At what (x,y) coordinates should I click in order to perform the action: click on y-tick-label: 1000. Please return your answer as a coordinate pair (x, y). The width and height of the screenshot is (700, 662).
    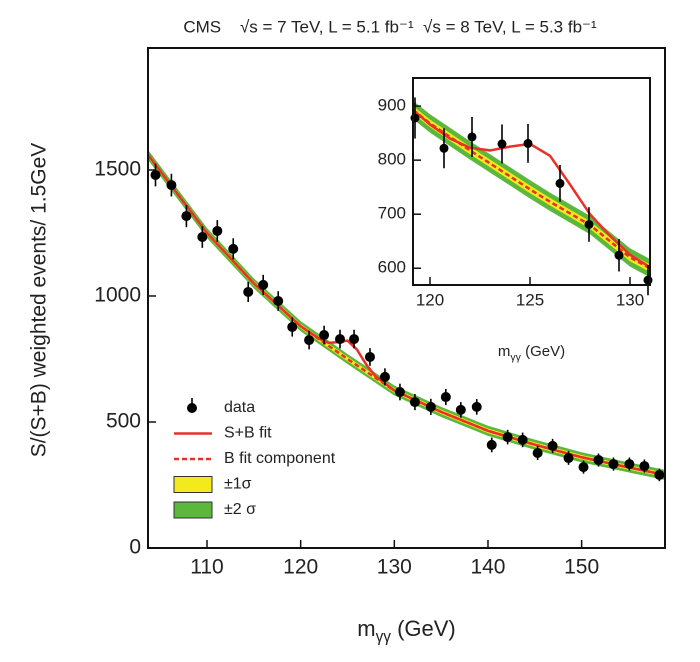
    Looking at the image, I should click on (117, 295).